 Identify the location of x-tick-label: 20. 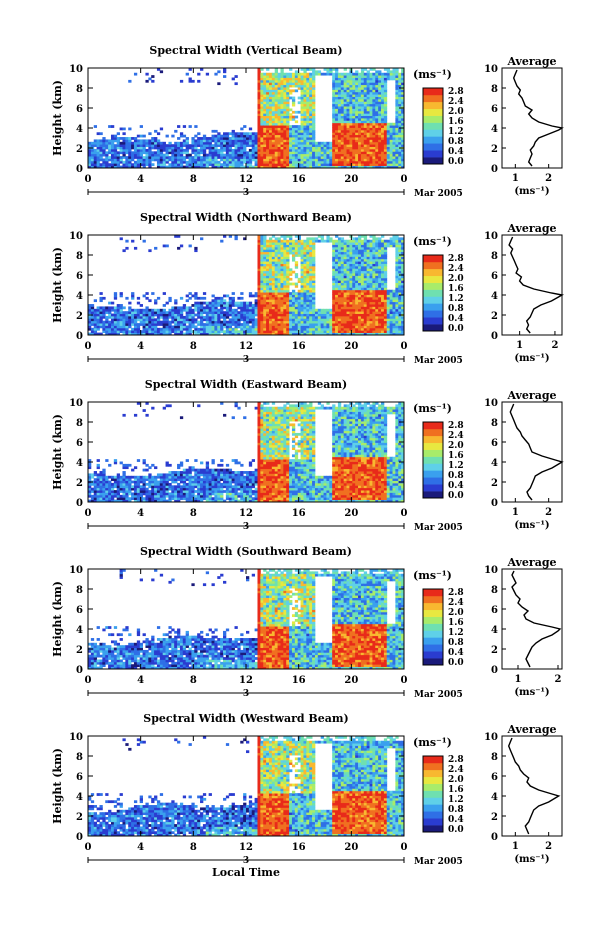
(351, 179).